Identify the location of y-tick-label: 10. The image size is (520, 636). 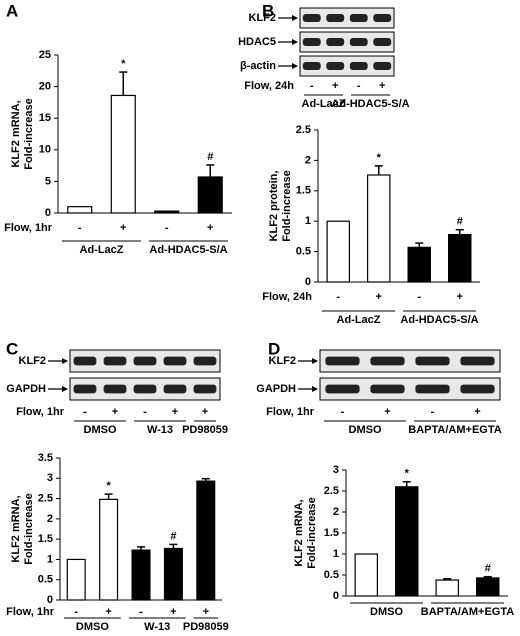
(45, 150).